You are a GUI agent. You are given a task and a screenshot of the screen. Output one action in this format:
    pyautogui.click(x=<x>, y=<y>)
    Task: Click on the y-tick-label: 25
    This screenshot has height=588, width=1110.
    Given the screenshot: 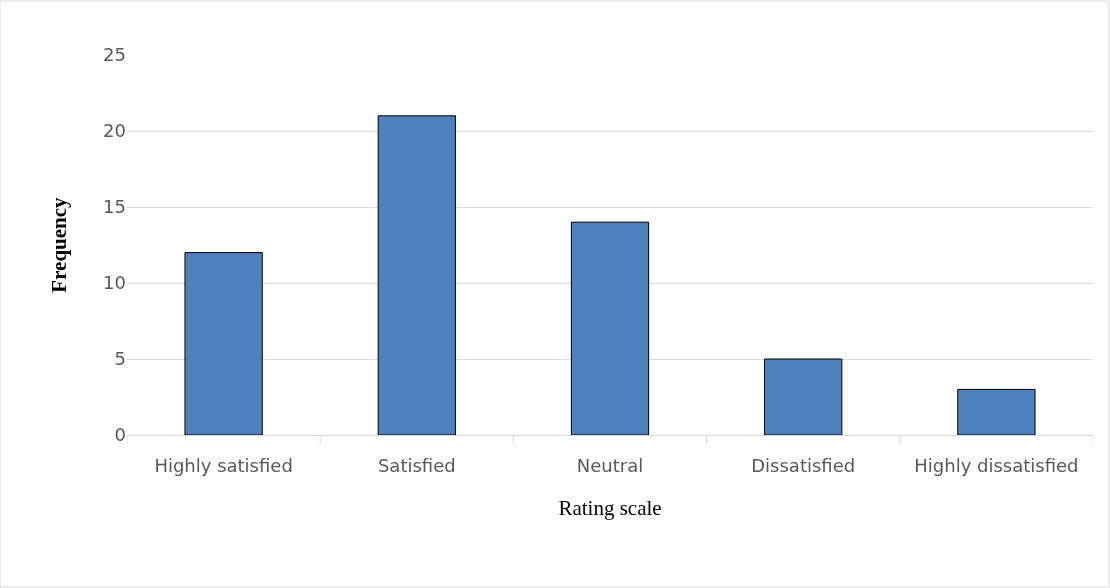 What is the action you would take?
    pyautogui.click(x=114, y=55)
    